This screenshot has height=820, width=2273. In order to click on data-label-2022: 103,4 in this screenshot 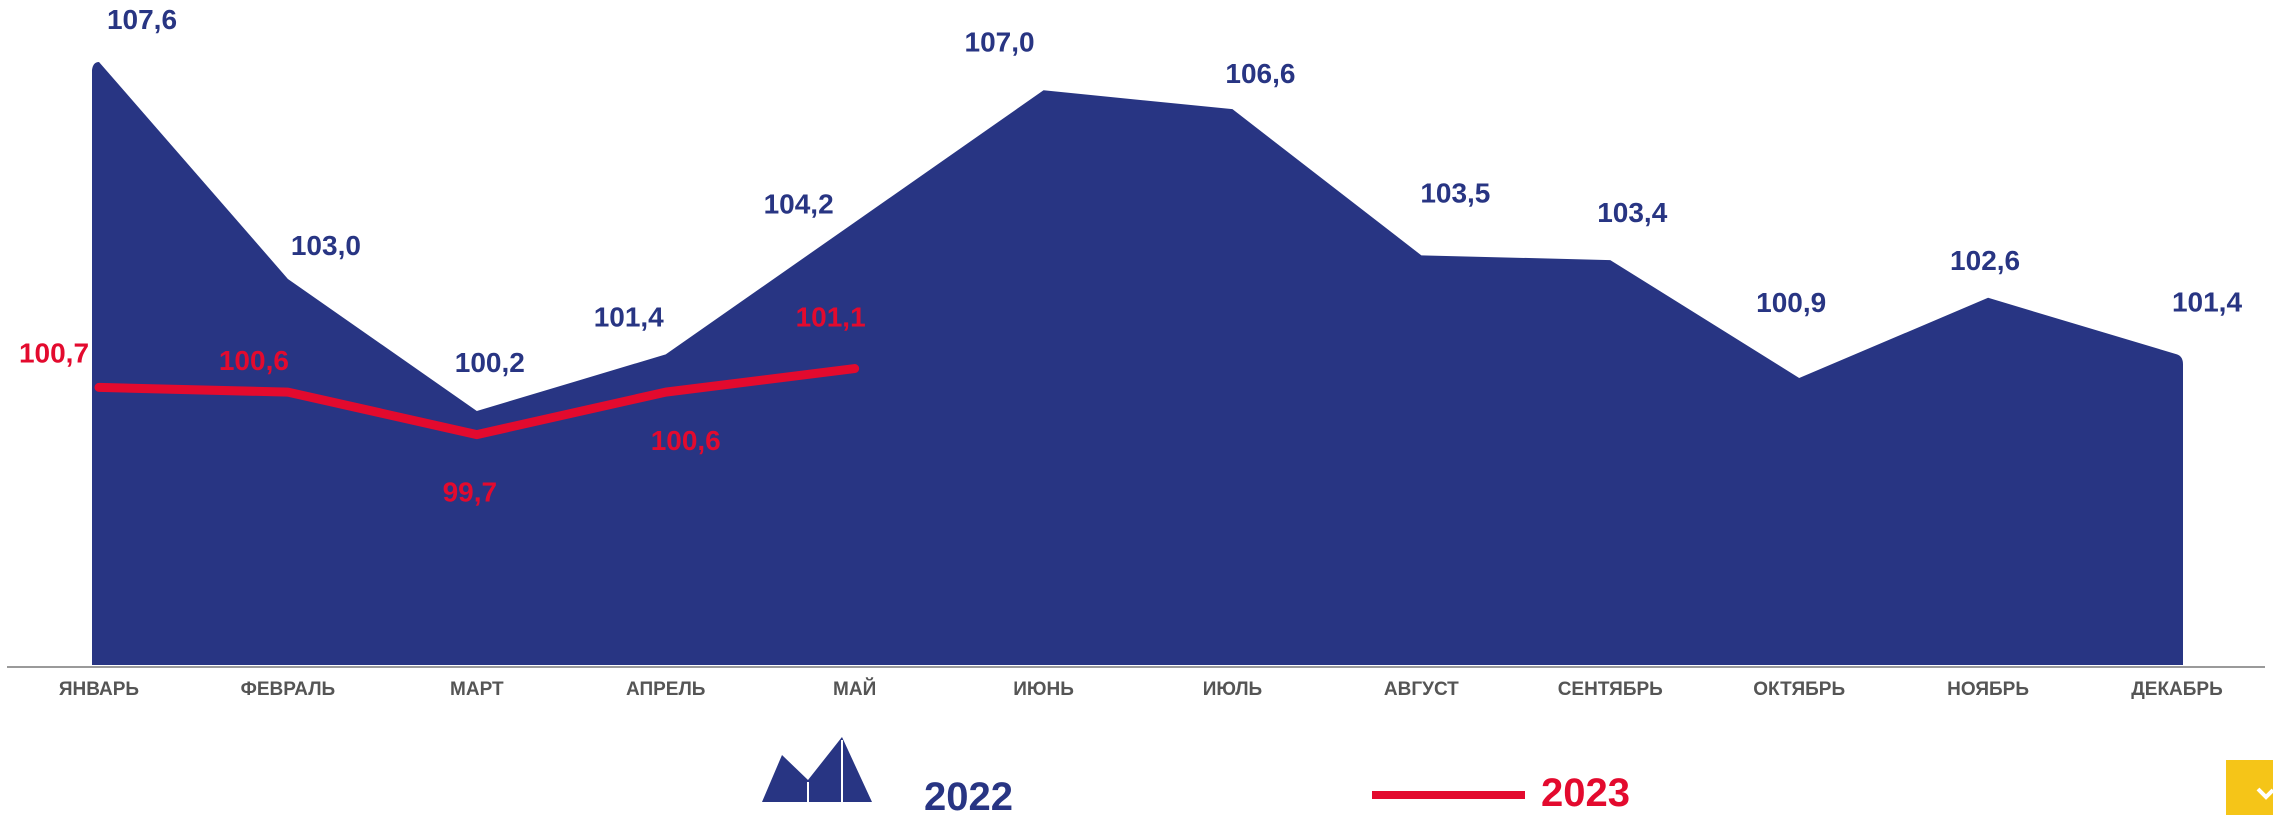, I will do `click(1632, 212)`.